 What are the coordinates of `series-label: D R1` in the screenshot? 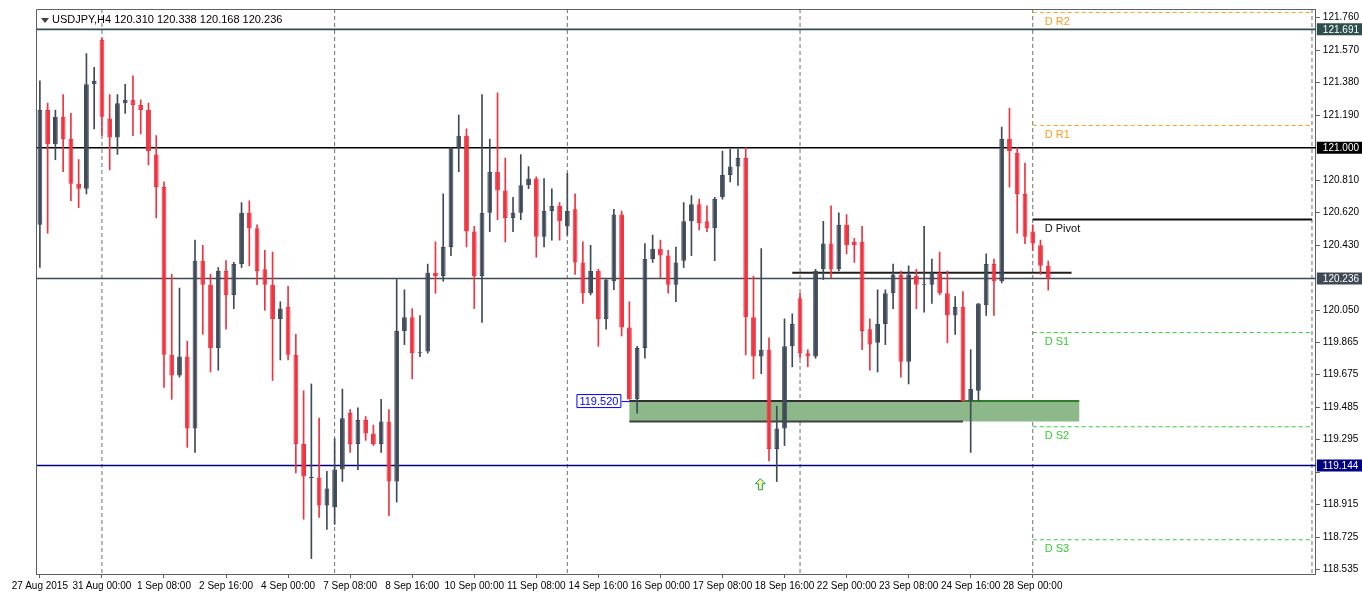 It's located at (1057, 133).